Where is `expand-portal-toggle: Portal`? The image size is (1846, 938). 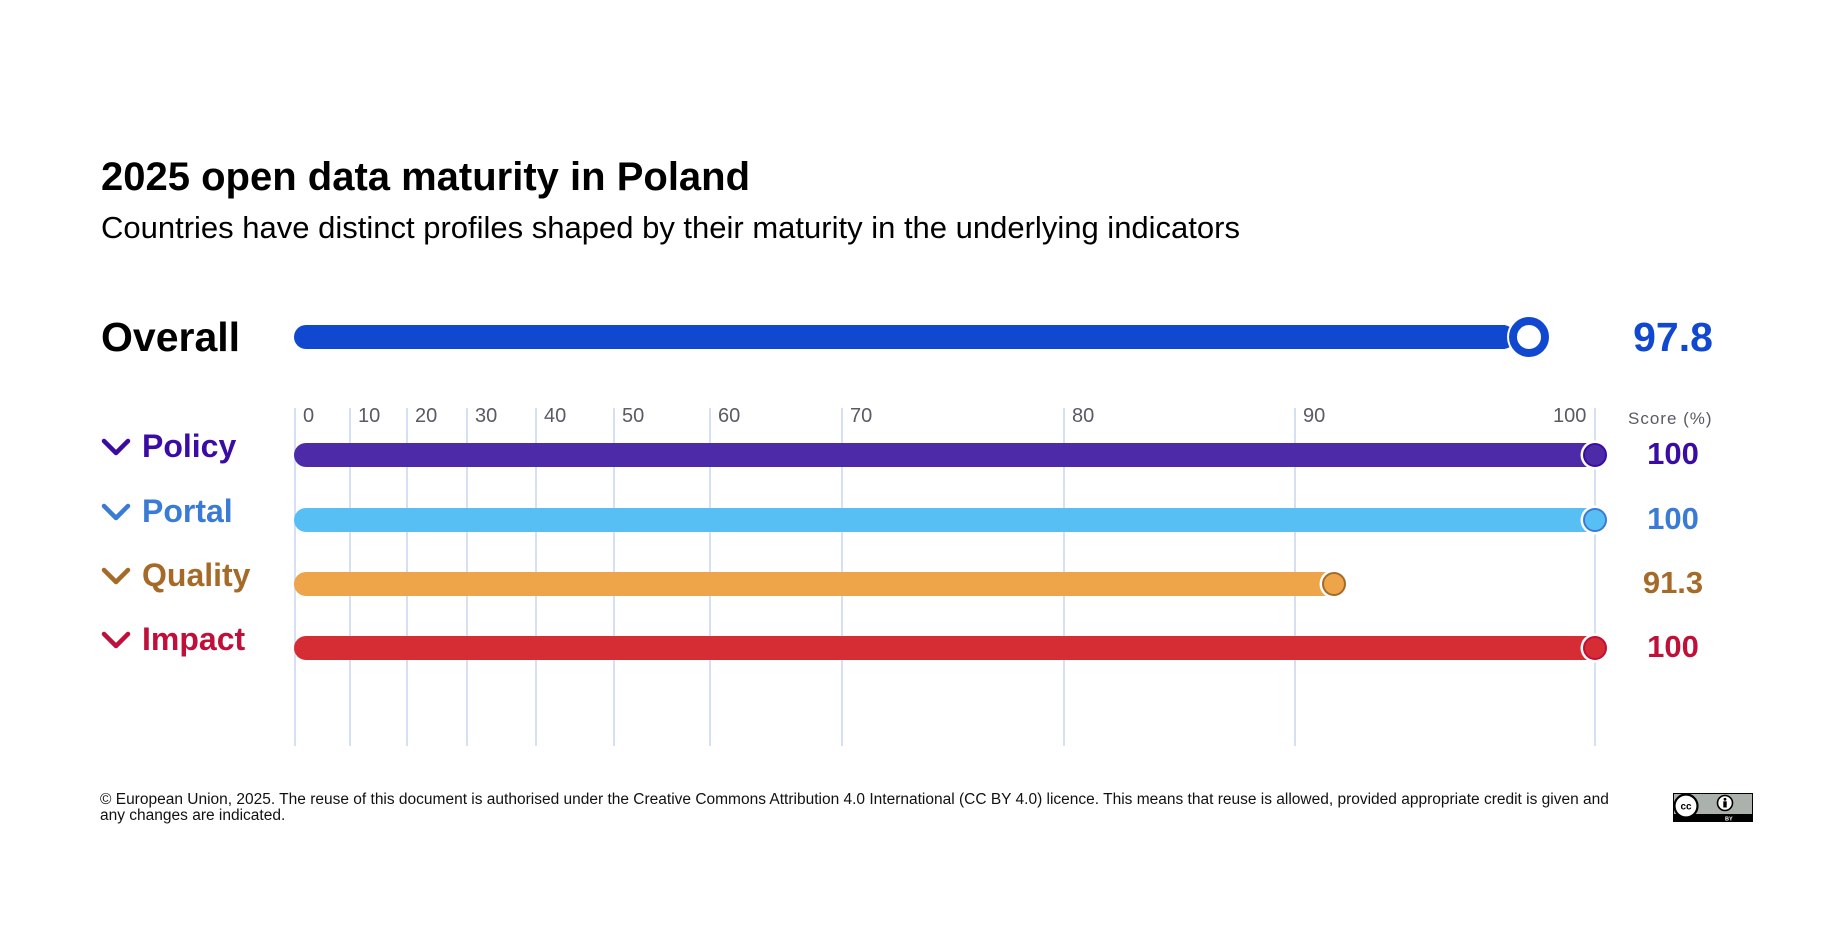 expand-portal-toggle: Portal is located at coordinates (167, 511).